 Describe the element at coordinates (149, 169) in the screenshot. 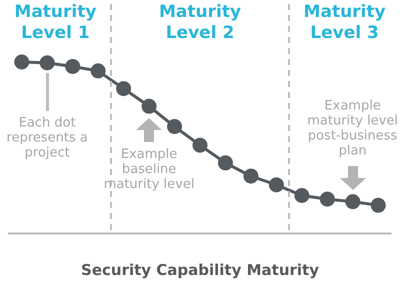

I see `annotation: Example baseline maturity level` at that location.